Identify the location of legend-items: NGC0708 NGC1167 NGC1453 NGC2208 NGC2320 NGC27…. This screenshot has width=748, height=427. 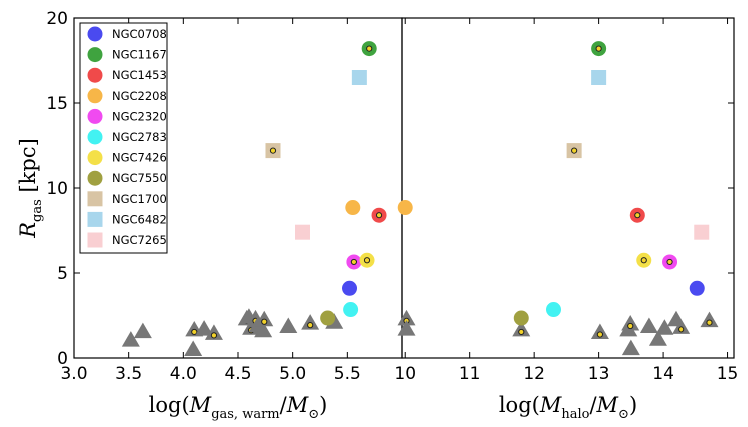
(127, 137).